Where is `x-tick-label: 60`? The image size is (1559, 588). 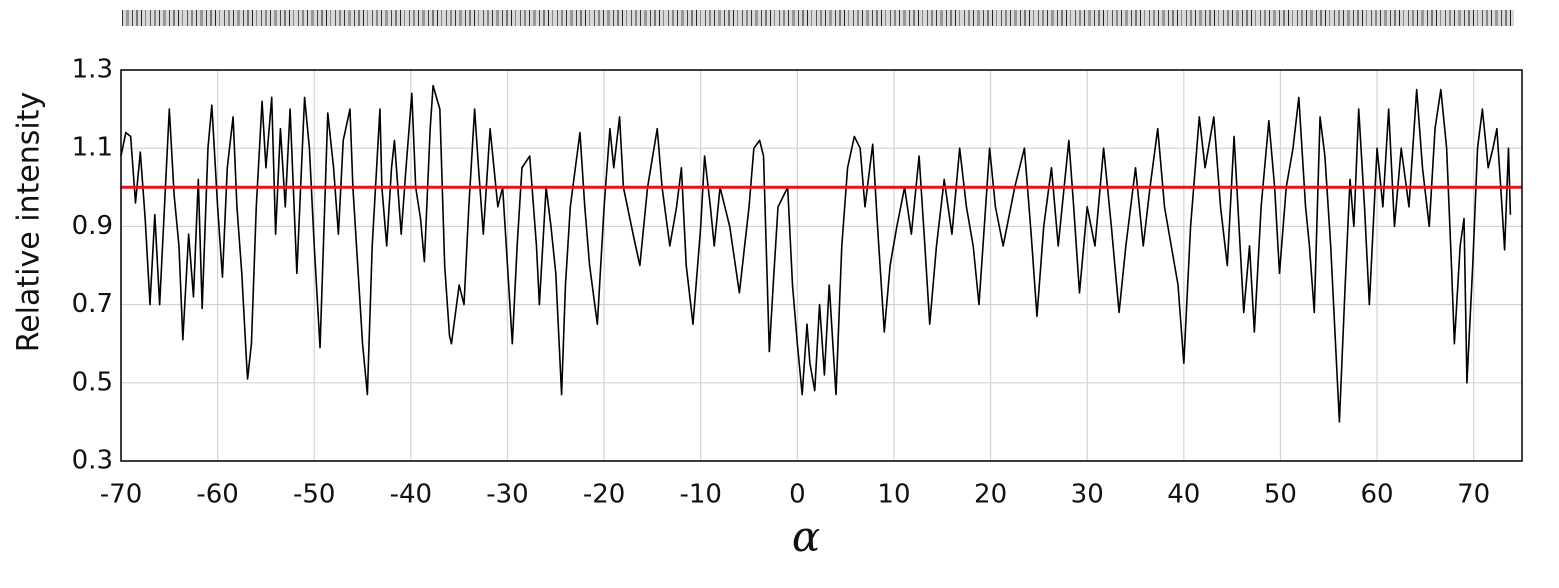
x-tick-label: 60 is located at coordinates (1377, 495).